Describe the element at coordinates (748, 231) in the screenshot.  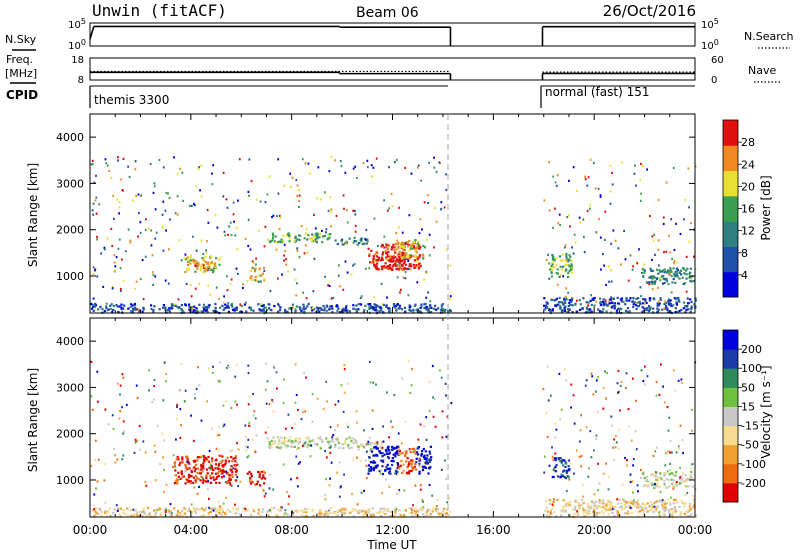
I see `power-colorbar-tick-4: 12` at that location.